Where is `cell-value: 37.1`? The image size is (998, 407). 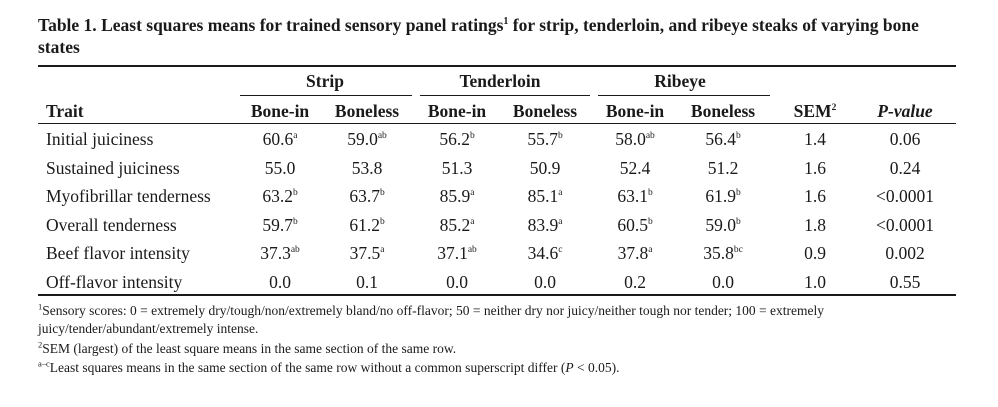
cell-value: 37.1 is located at coordinates (452, 253).